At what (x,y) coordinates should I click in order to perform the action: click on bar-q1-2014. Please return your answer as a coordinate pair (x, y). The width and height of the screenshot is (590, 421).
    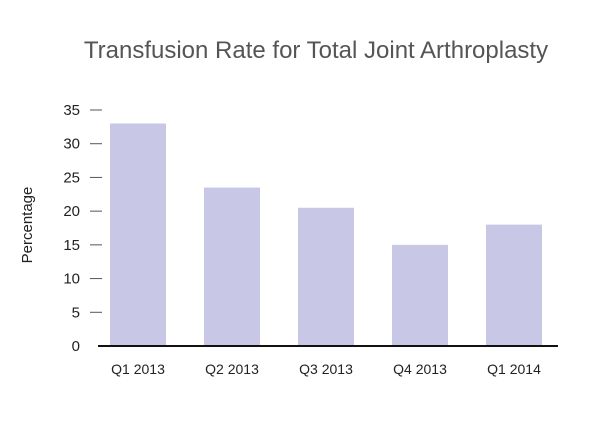
    Looking at the image, I should click on (514, 285).